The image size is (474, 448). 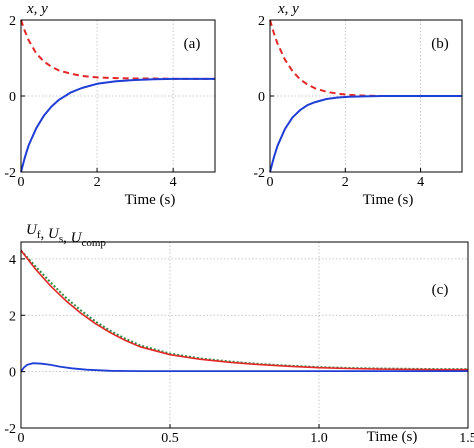 What do you see at coordinates (192, 44) in the screenshot?
I see `panel-label: (a)` at bounding box center [192, 44].